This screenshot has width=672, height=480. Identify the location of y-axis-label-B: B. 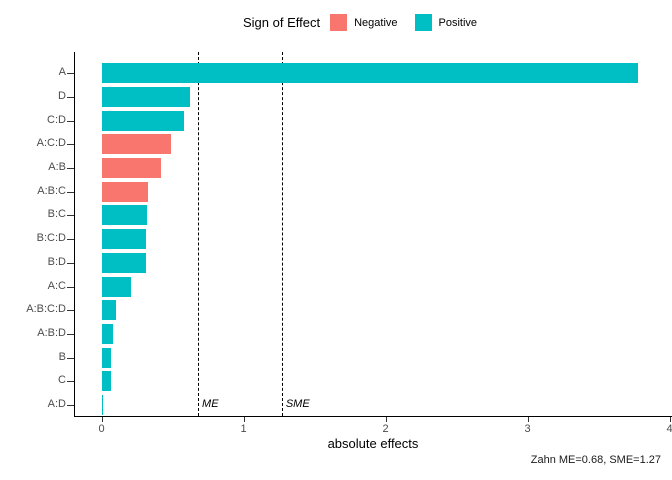
(62, 356).